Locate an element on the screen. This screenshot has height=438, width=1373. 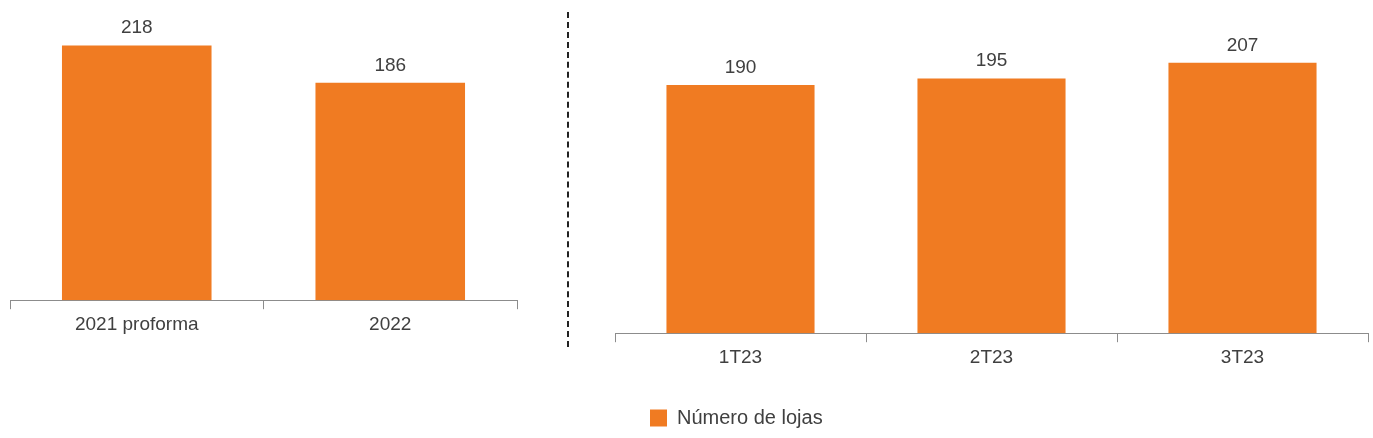
x-tick-label: 2T23 is located at coordinates (991, 356).